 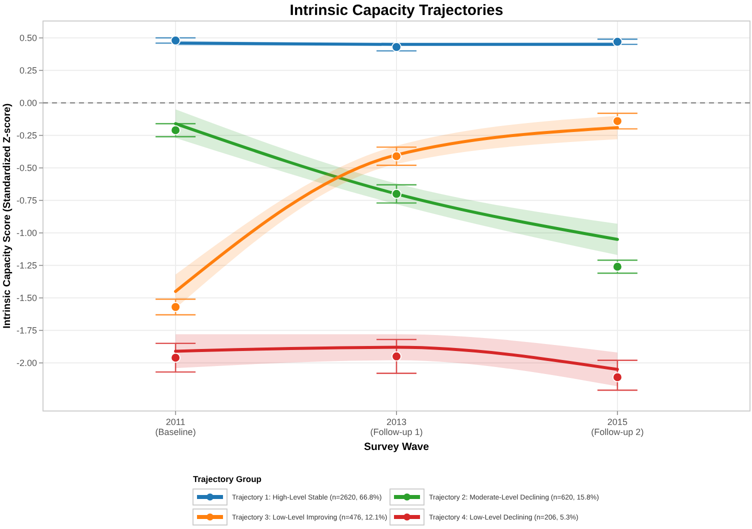 What do you see at coordinates (26, 331) in the screenshot?
I see `y-tick-label: -1.75` at bounding box center [26, 331].